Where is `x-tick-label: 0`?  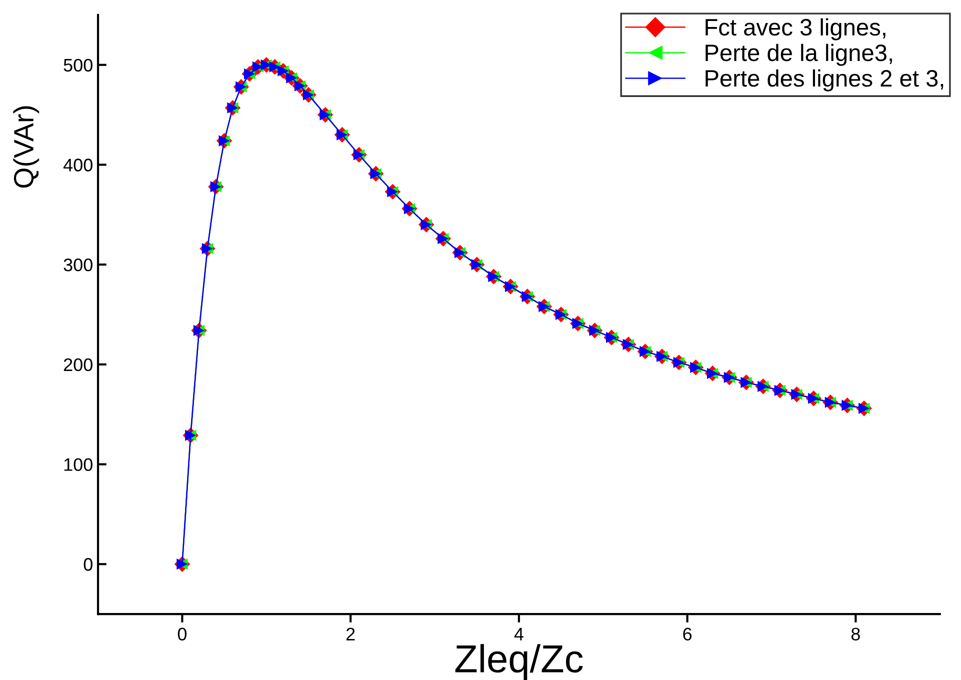
x-tick-label: 0 is located at coordinates (182, 634).